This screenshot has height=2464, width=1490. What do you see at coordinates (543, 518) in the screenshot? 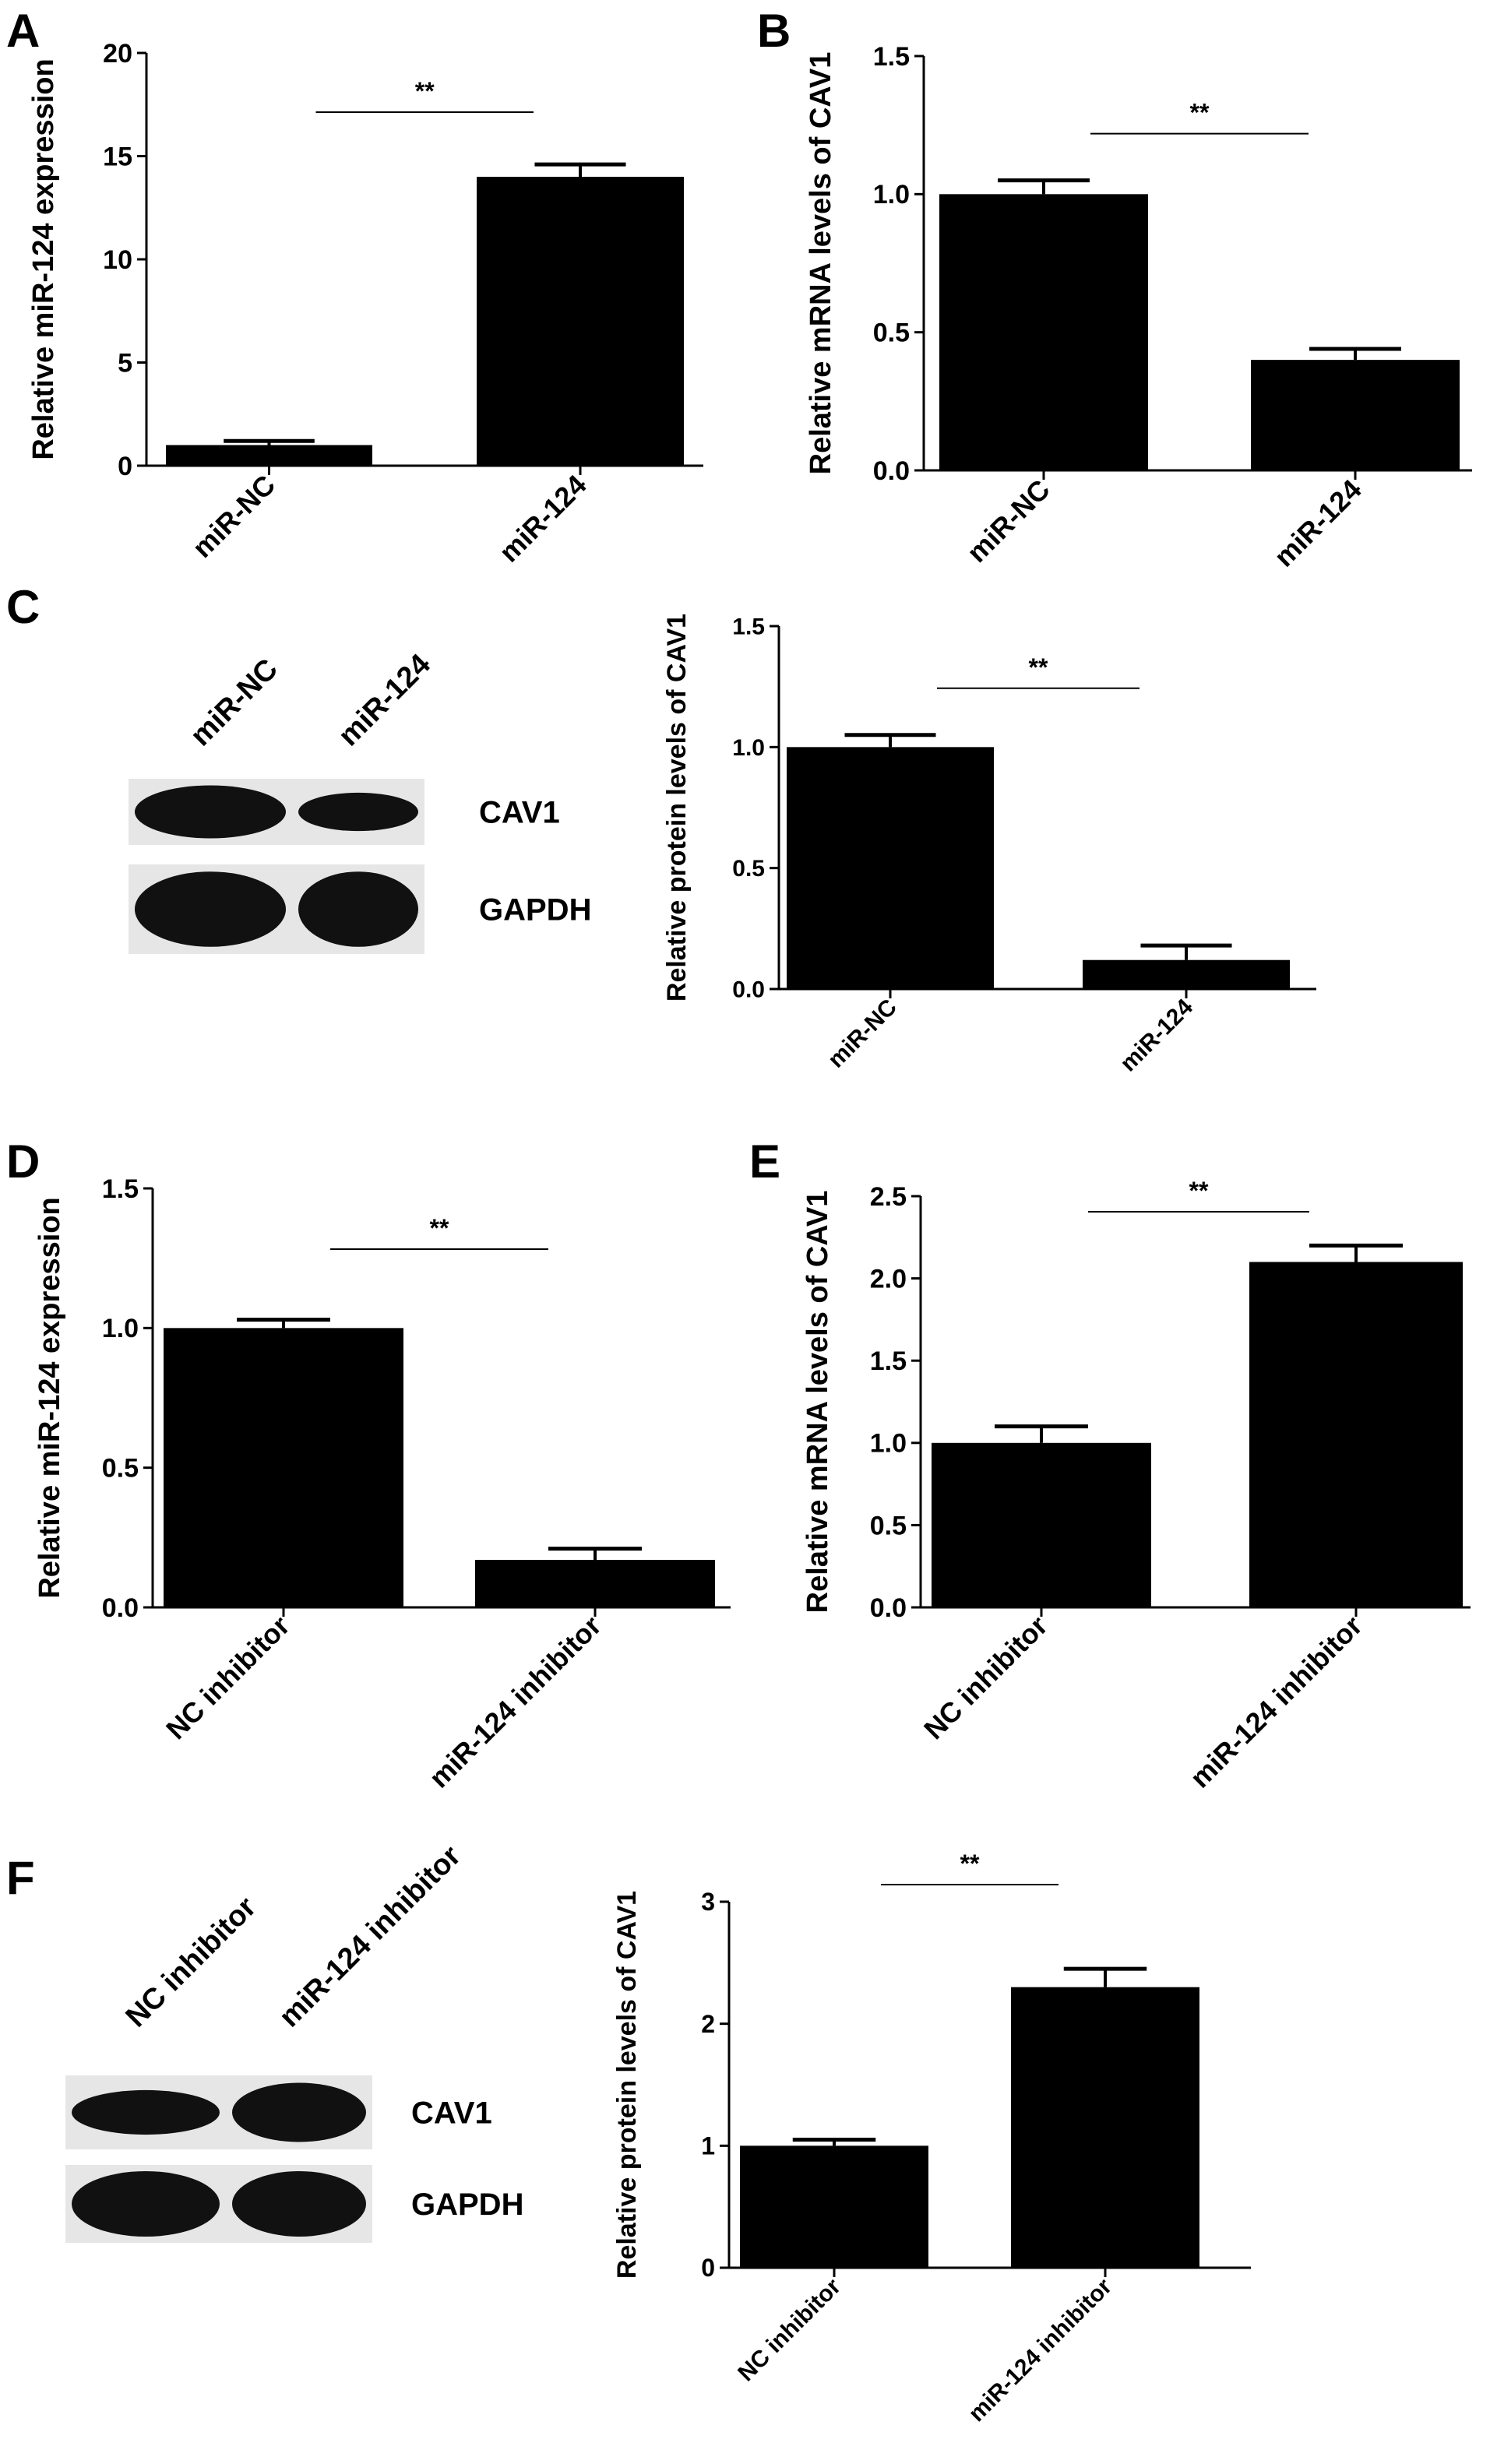
I see `category-label-a-2: miR-124` at bounding box center [543, 518].